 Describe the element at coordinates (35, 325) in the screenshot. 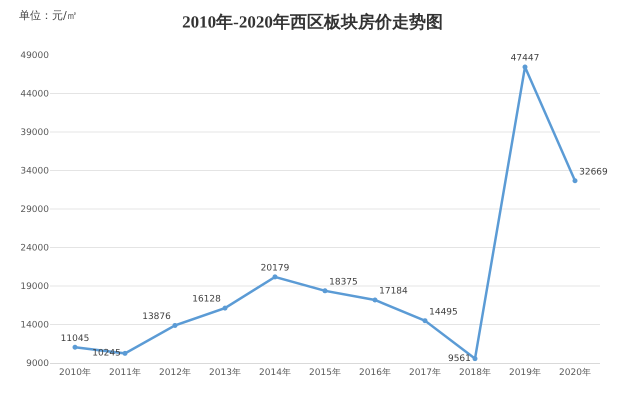

I see `y-tick-label: 14000` at that location.